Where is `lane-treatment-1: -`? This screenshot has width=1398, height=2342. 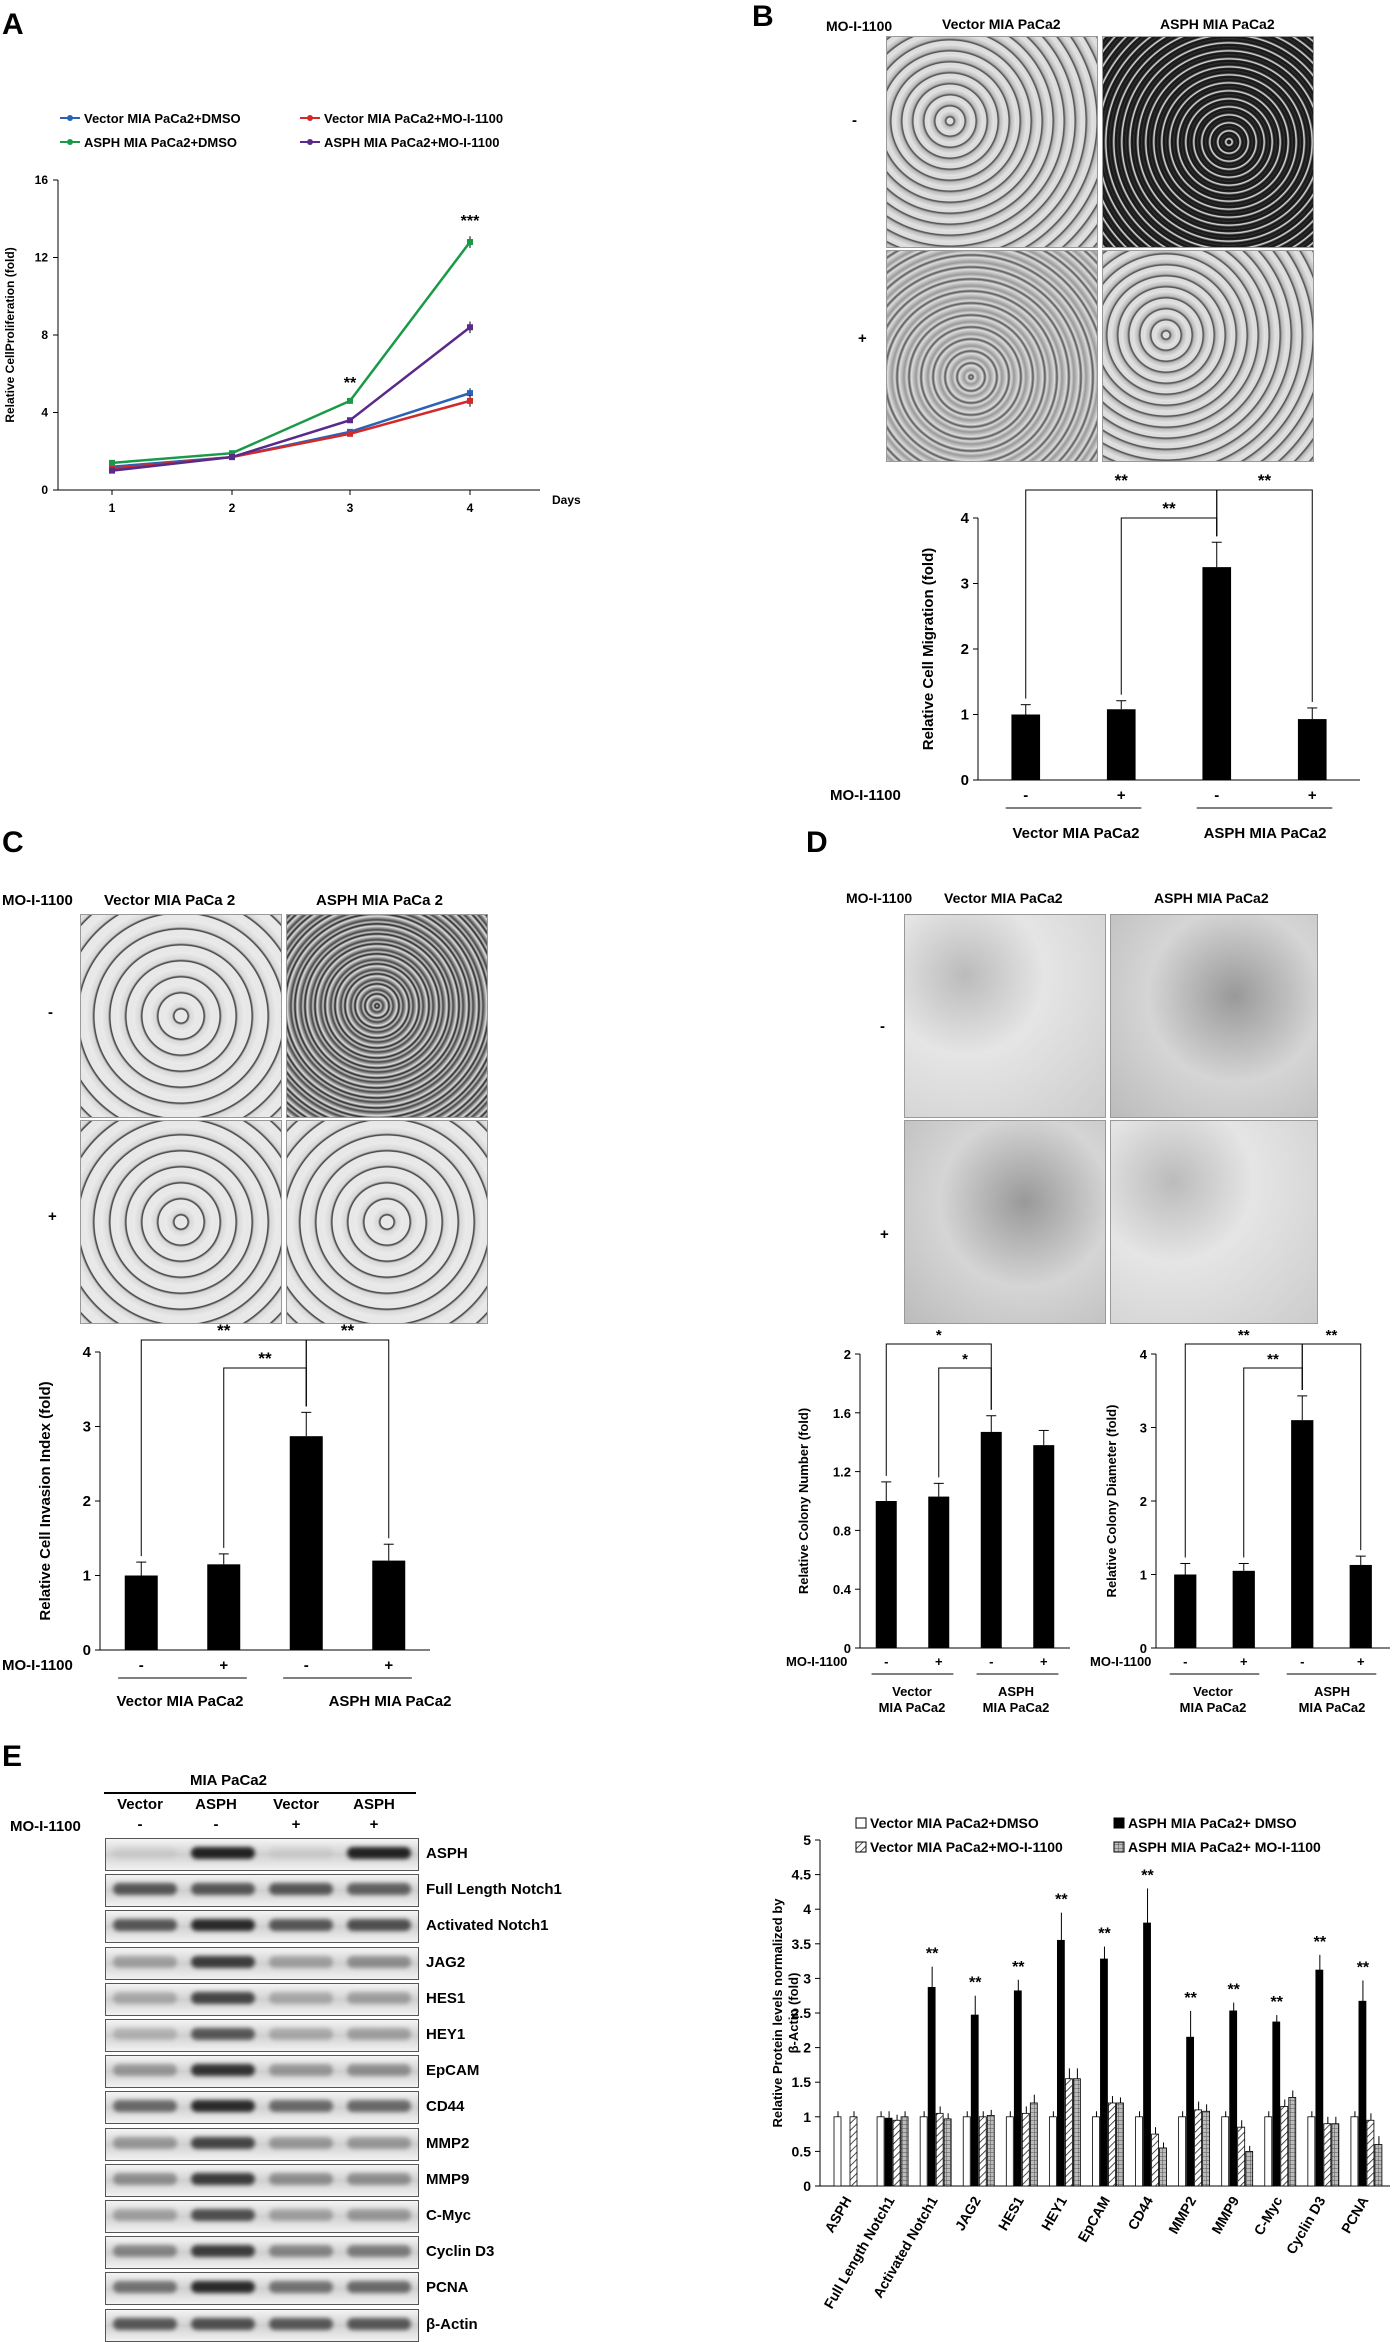 lane-treatment-1: - is located at coordinates (140, 1824).